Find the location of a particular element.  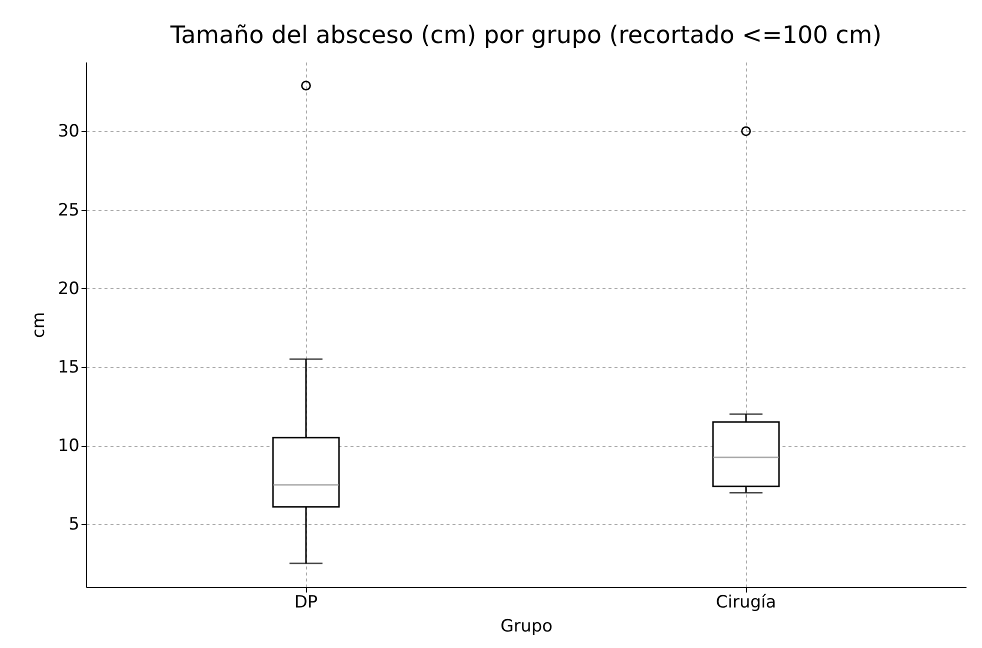

x-axis-title: Grupo is located at coordinates (526, 626).